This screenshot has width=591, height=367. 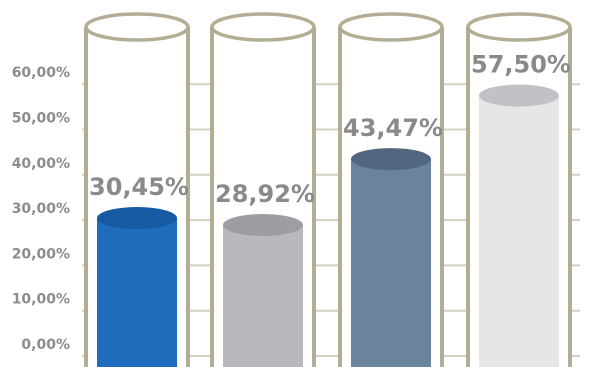 I want to click on data-label: 43,47%, so click(x=393, y=128).